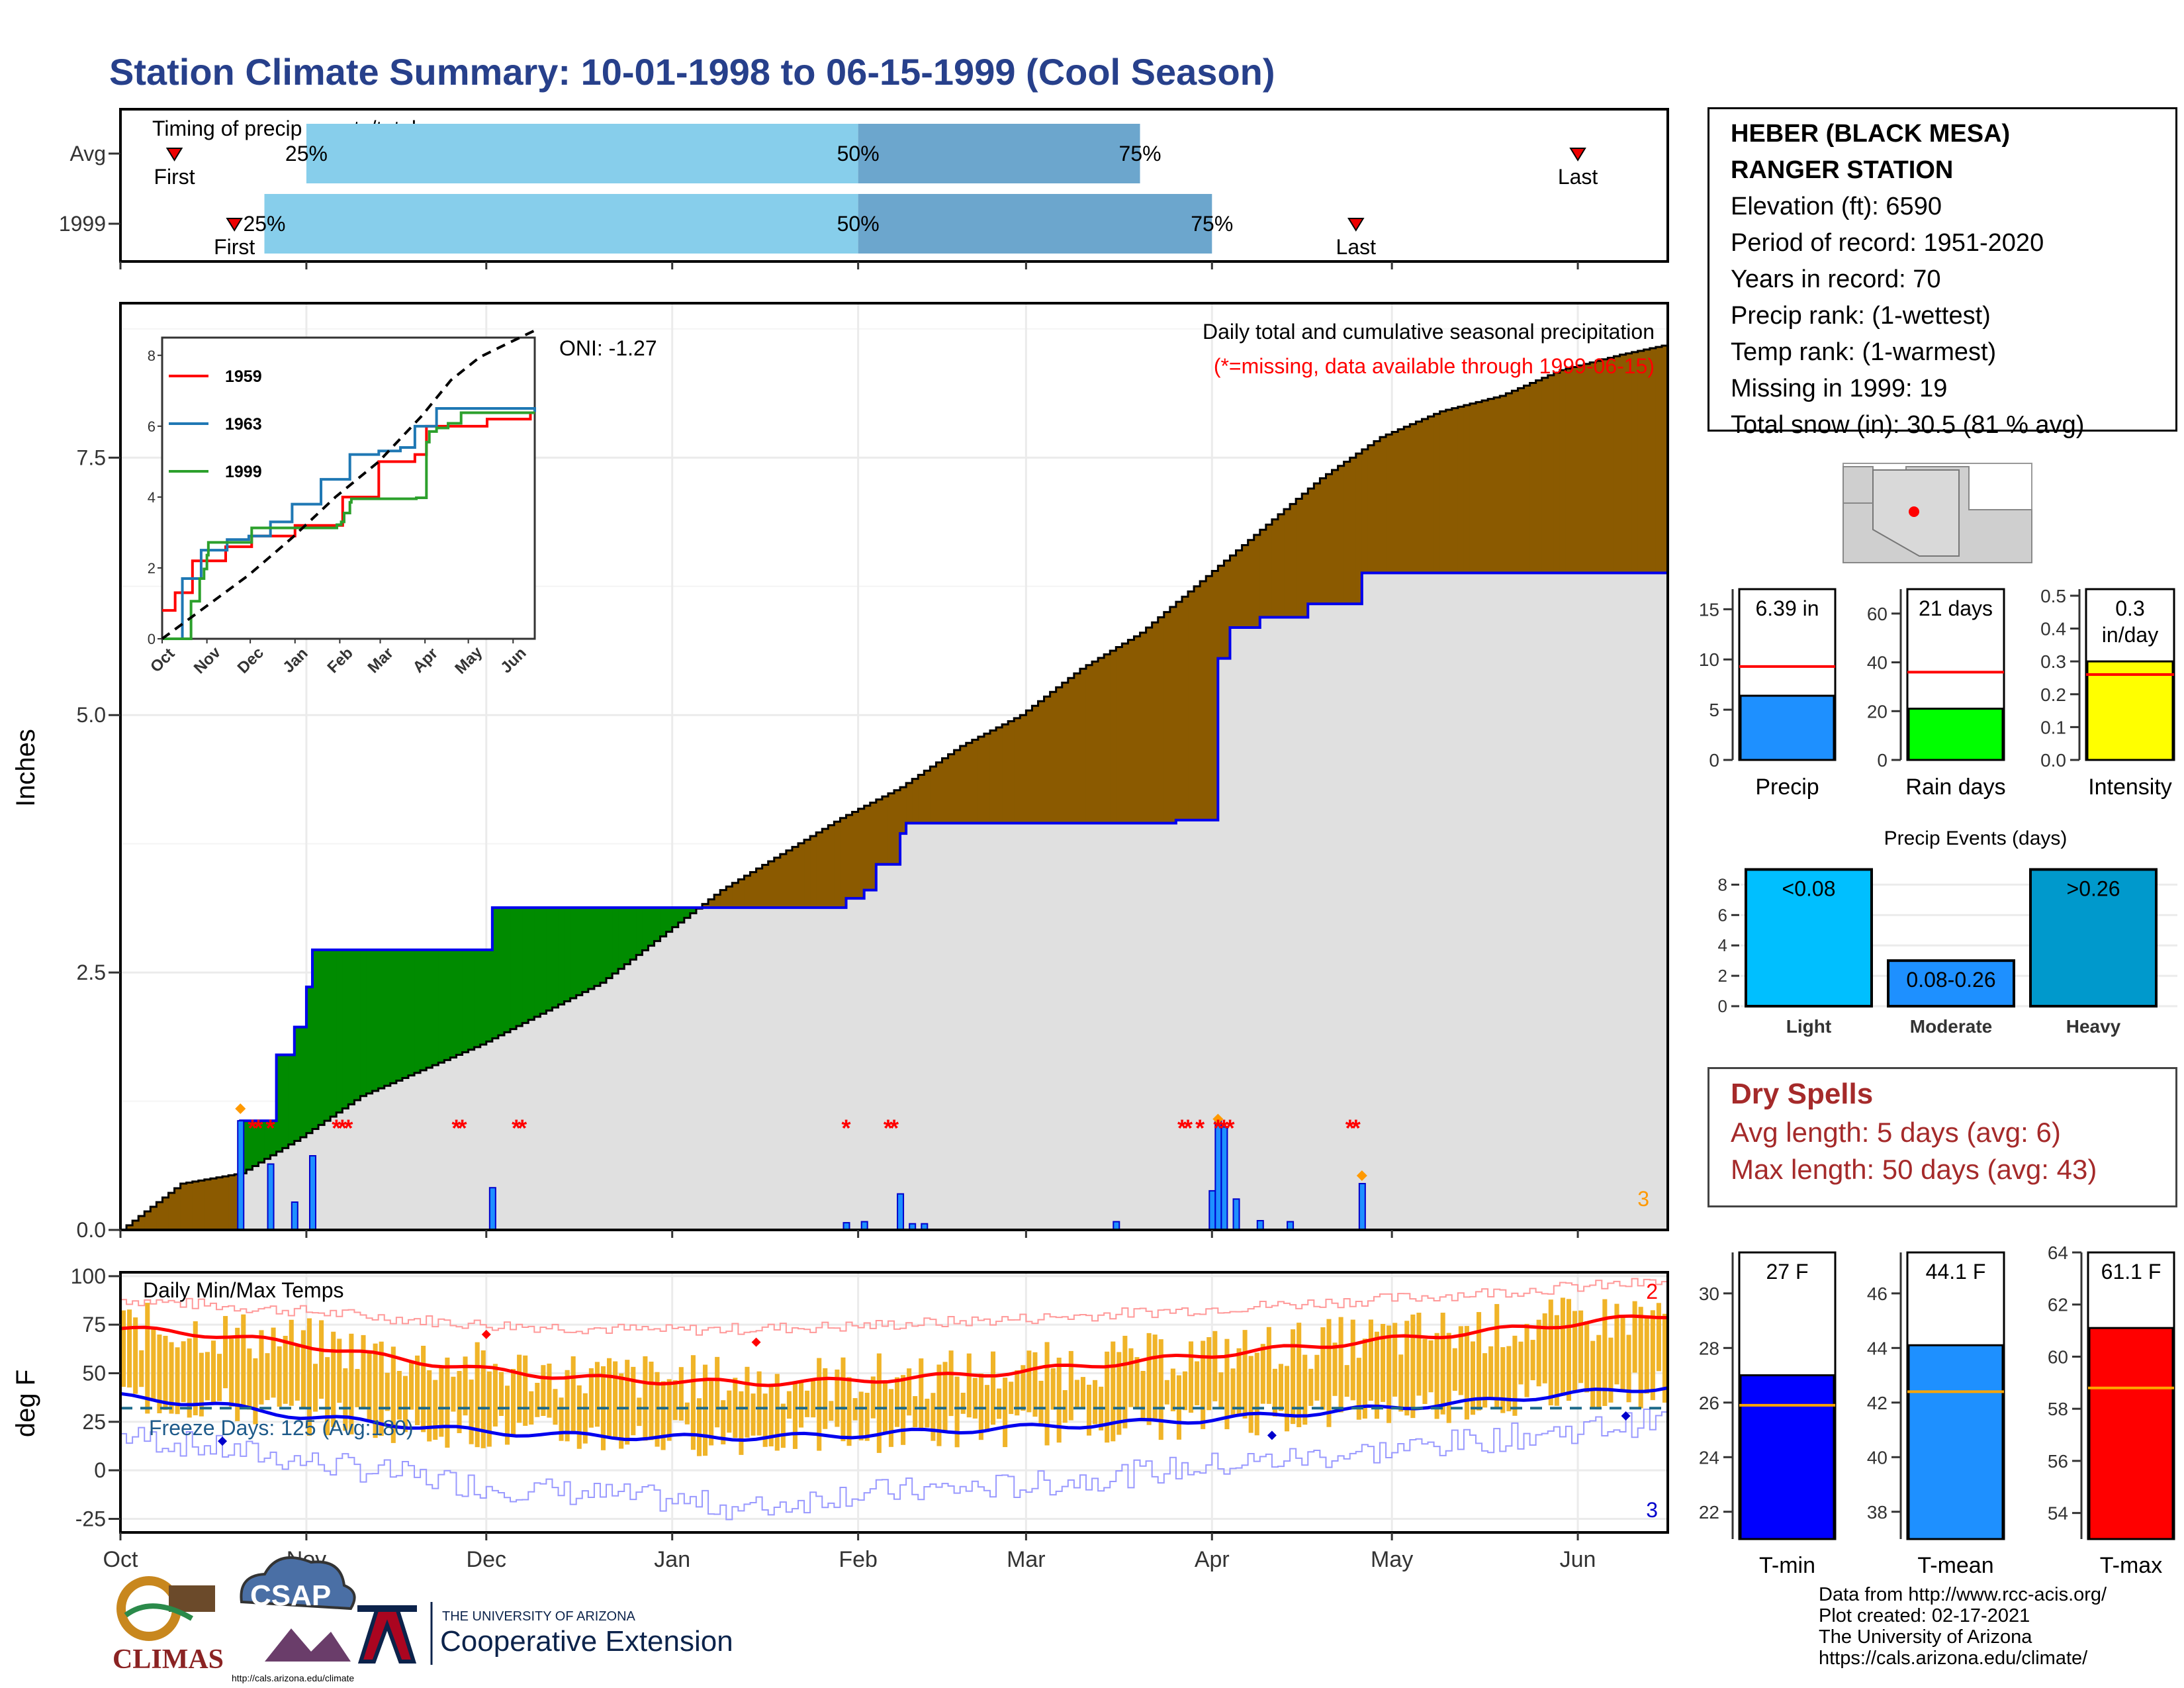  I want to click on freeze-days-label: Freeze Days: 125 (Avg:180), so click(281, 1428).